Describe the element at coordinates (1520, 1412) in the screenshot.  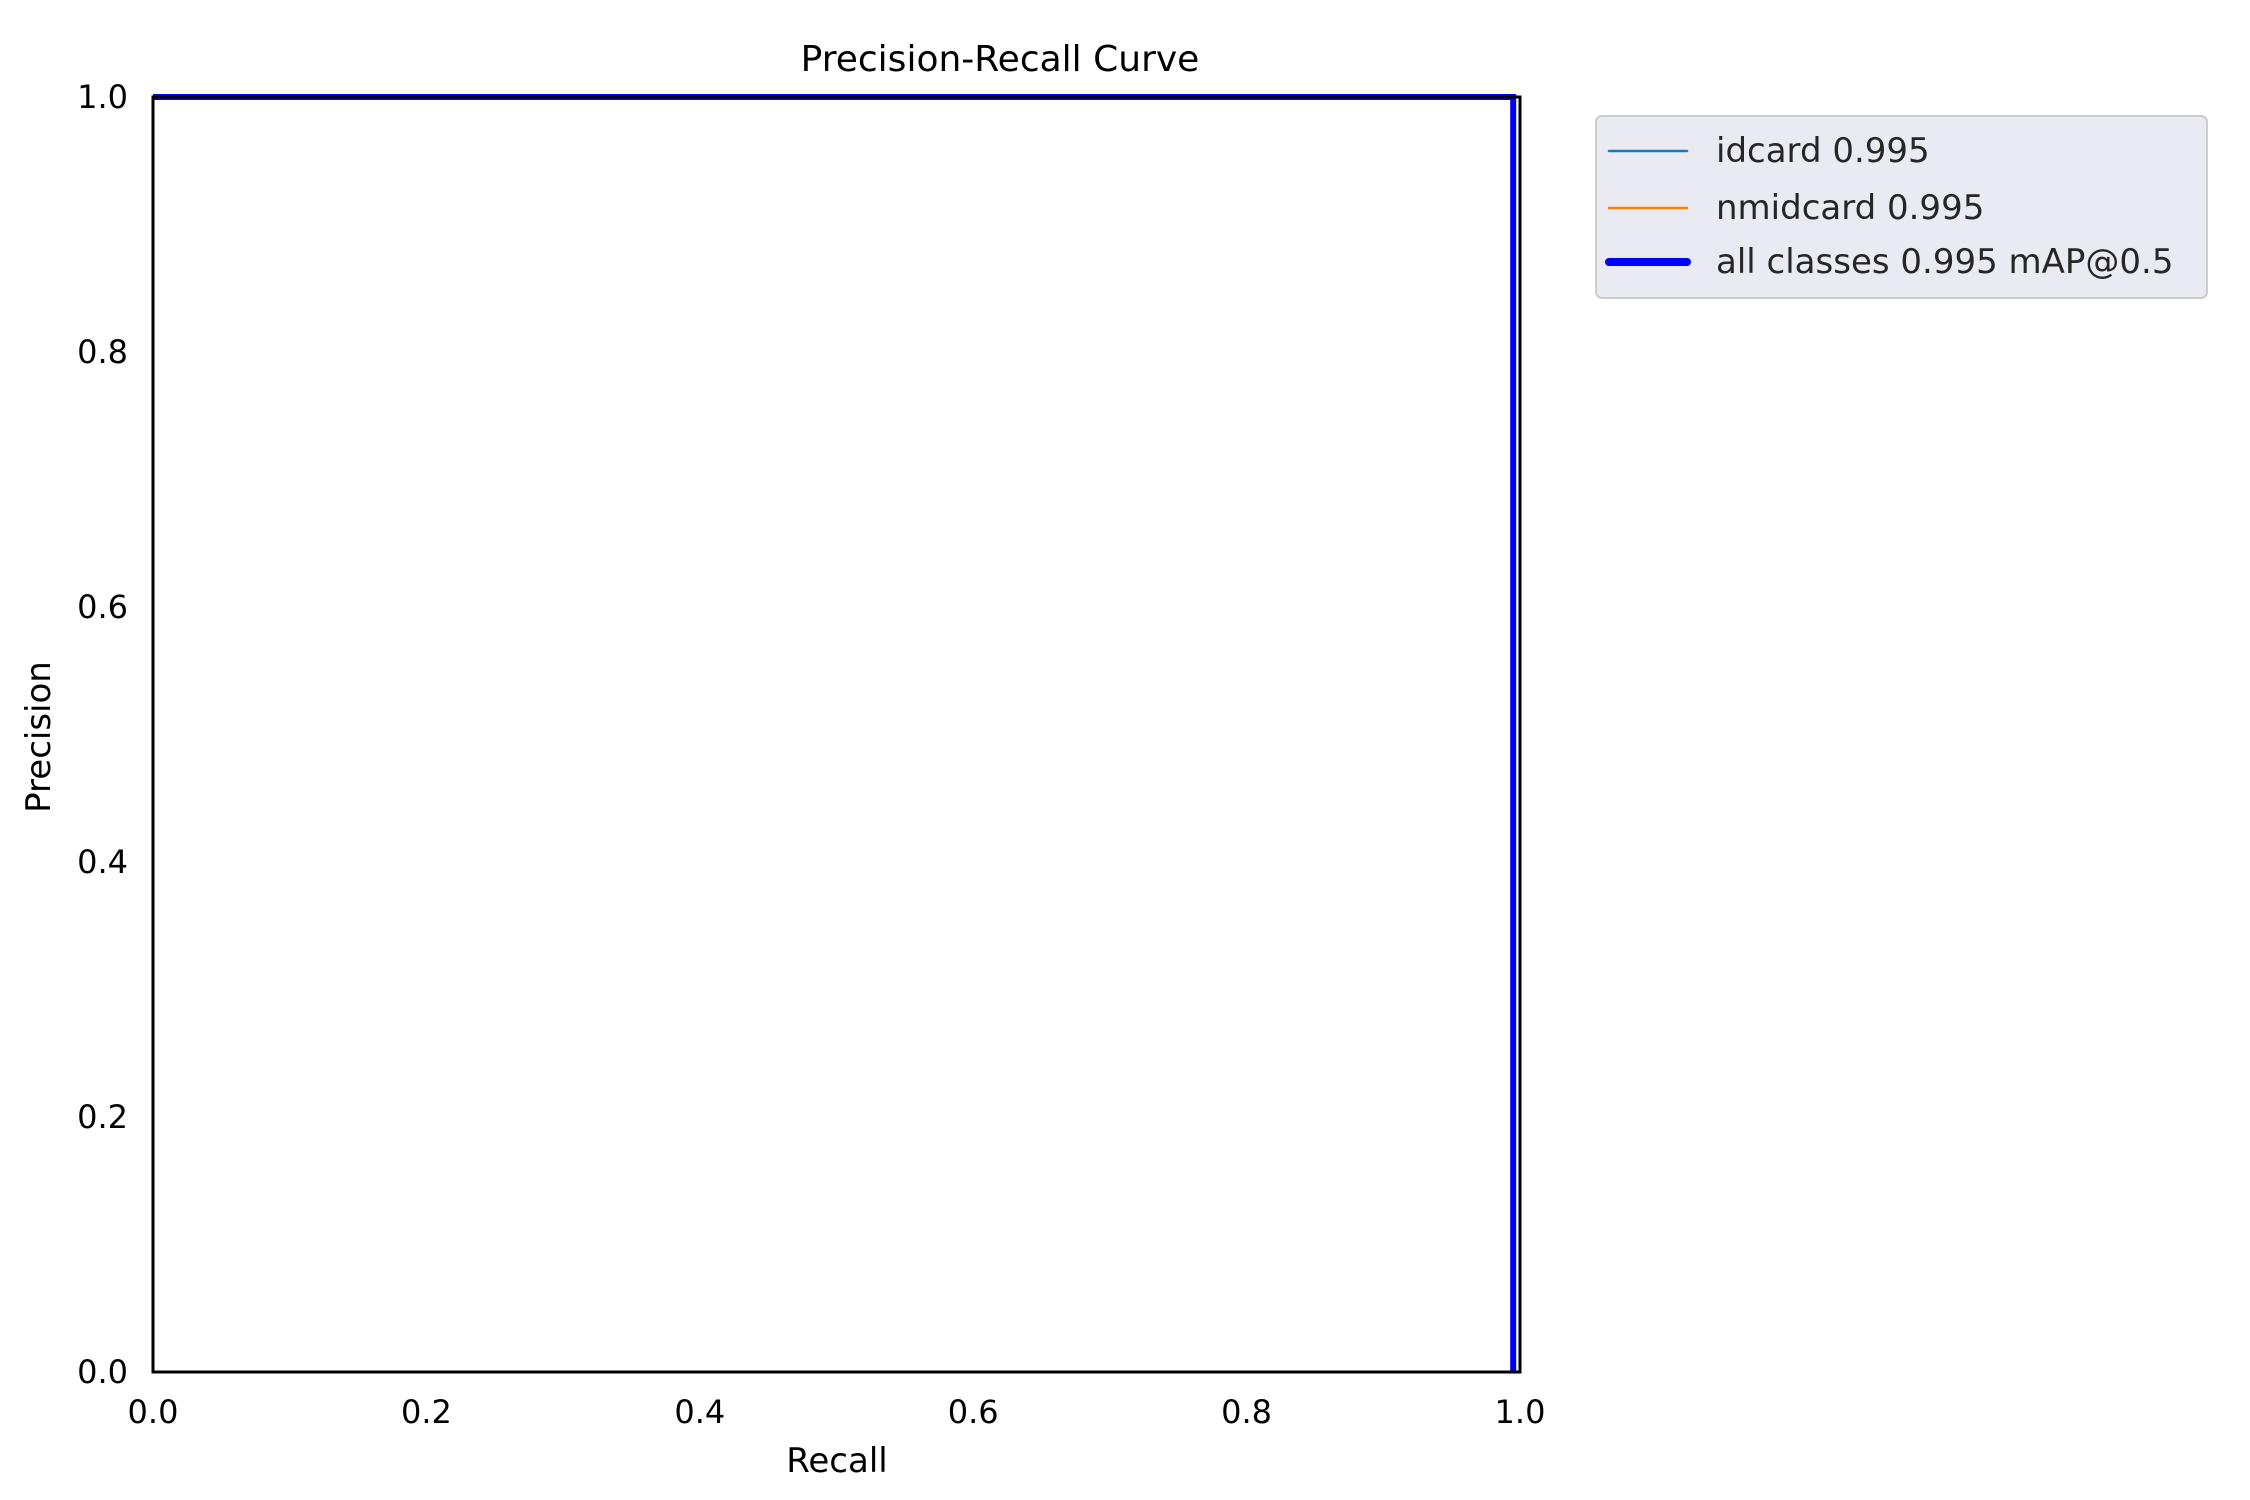
I see `x-tick-label: 1.0` at that location.